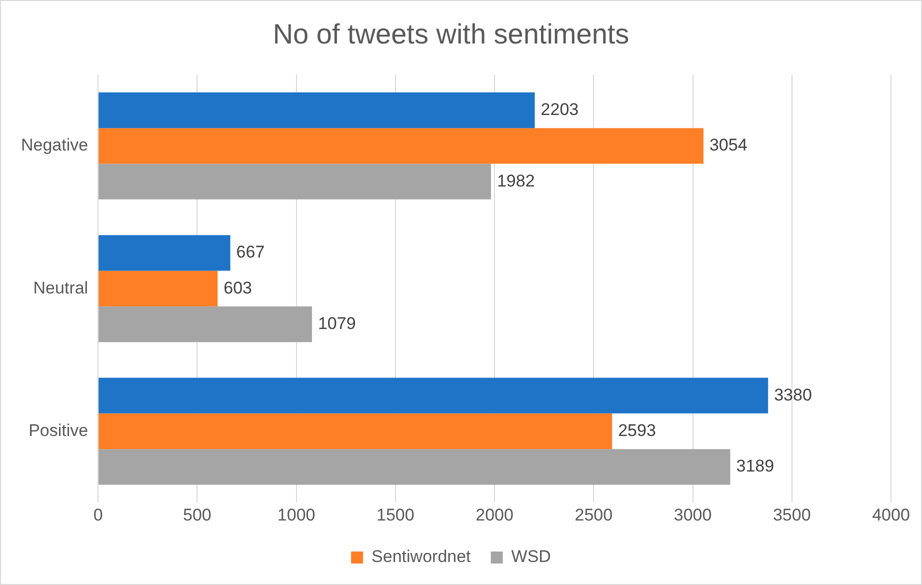 This screenshot has width=922, height=585. What do you see at coordinates (891, 514) in the screenshot?
I see `x-tick-label: 4000` at bounding box center [891, 514].